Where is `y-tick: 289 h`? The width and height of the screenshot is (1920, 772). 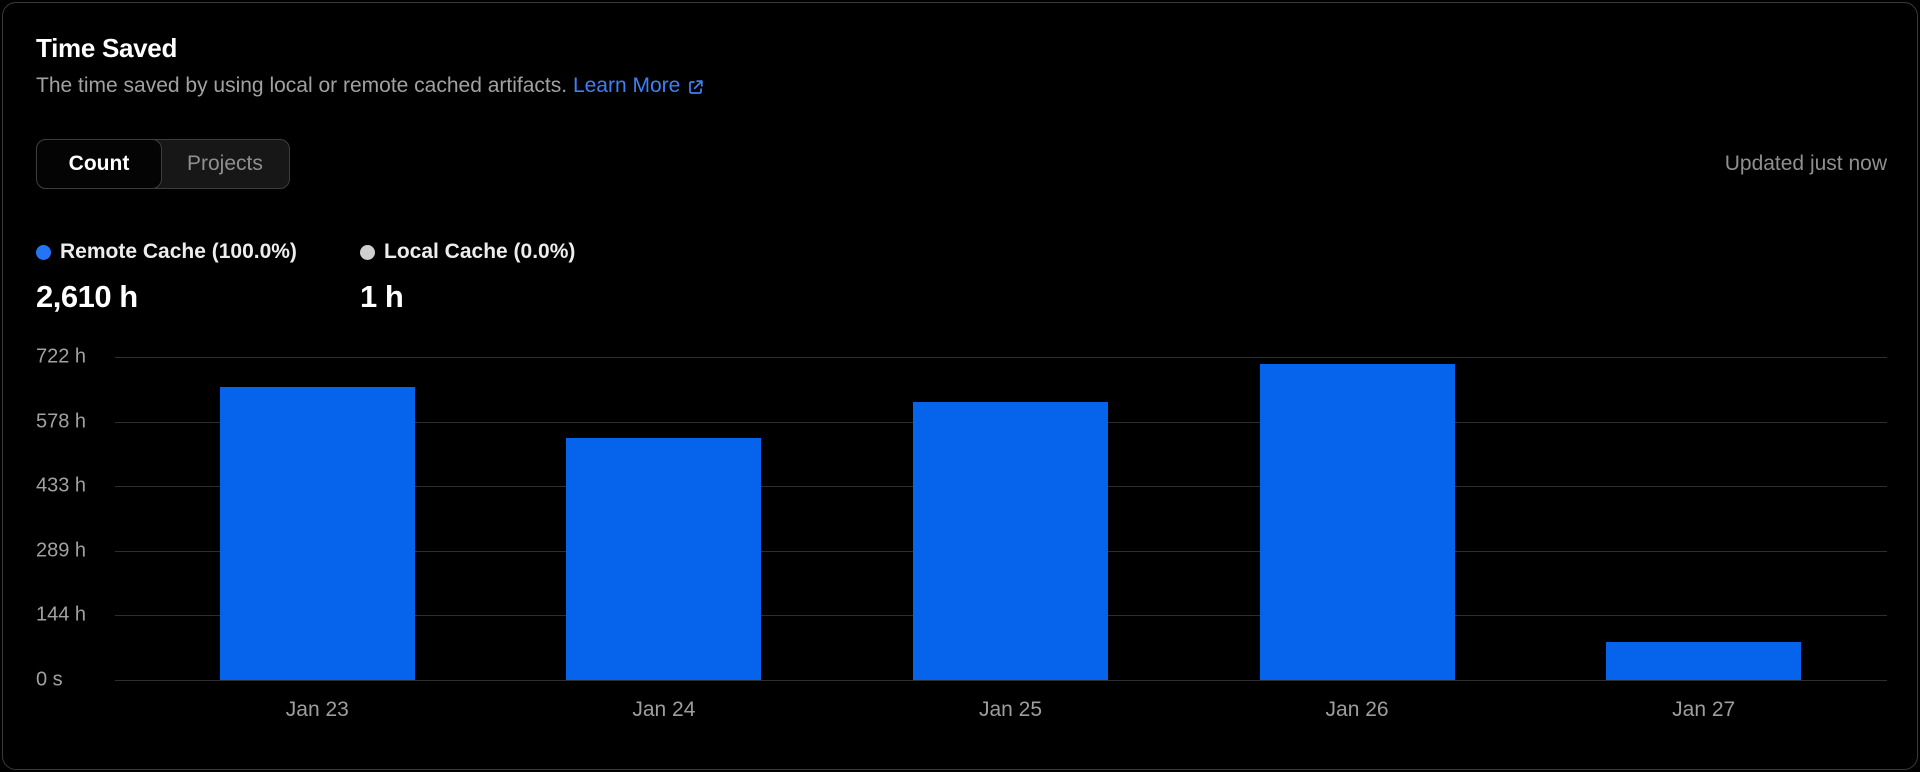
y-tick: 289 h is located at coordinates (61, 550).